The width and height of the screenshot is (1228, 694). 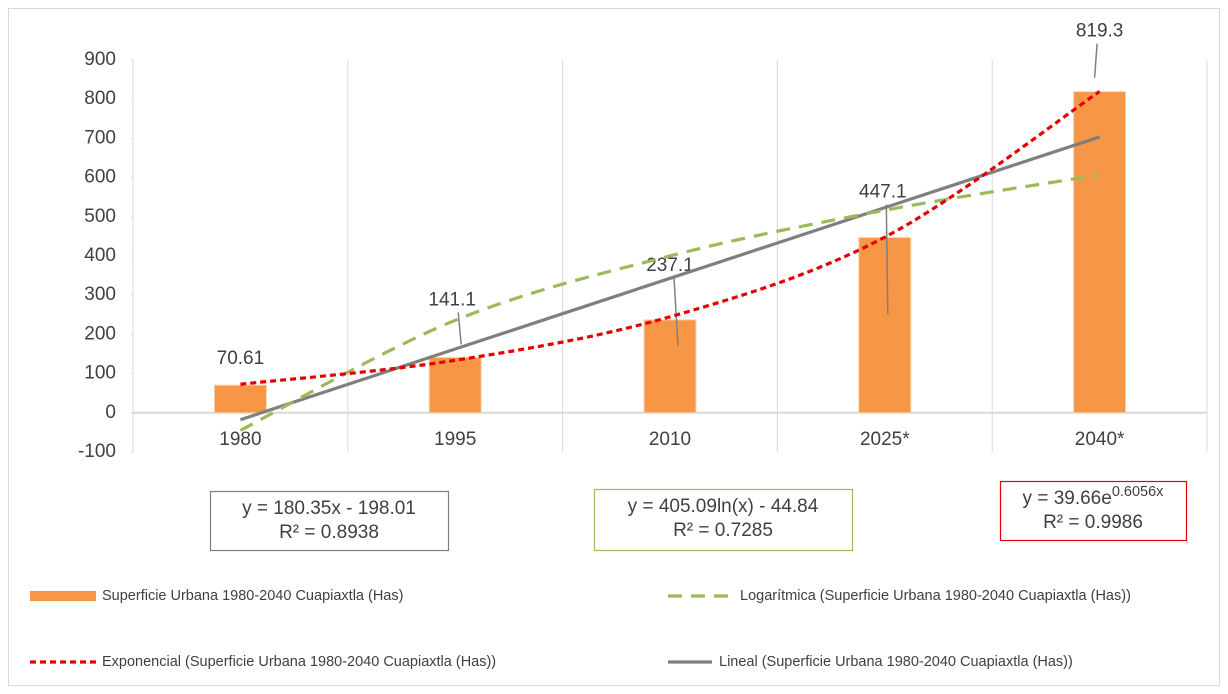 I want to click on y-tick-label: 600, so click(x=100, y=177).